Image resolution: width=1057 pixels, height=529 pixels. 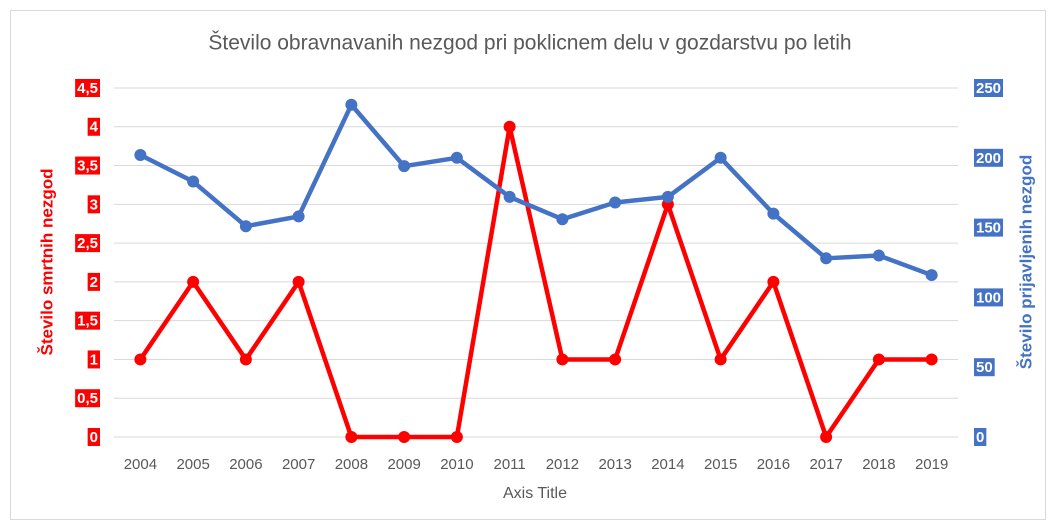 What do you see at coordinates (535, 493) in the screenshot?
I see `x-axis-title: Axis Title` at bounding box center [535, 493].